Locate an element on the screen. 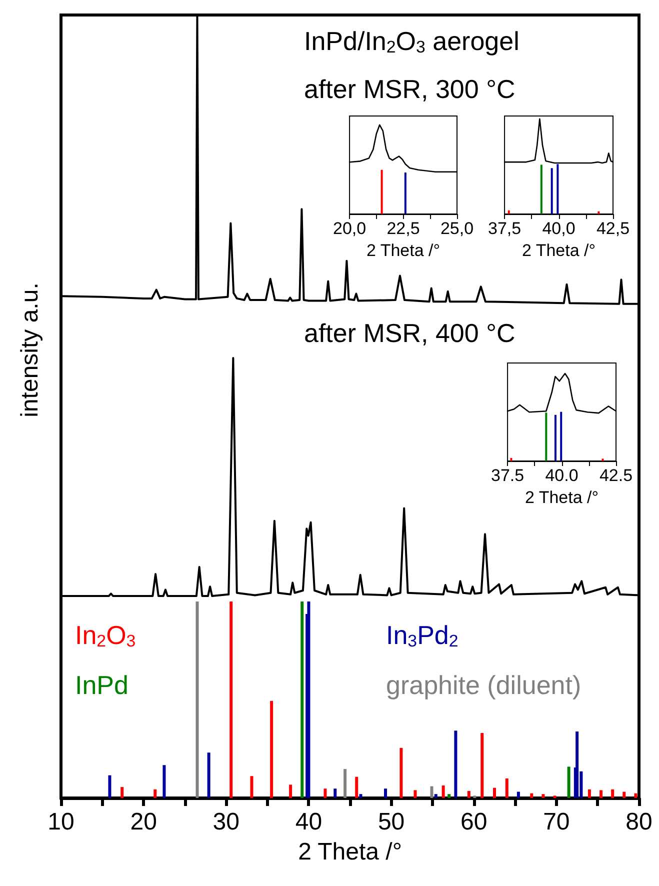  annotation: InPd/In2O3 aerogel is located at coordinates (412, 41).